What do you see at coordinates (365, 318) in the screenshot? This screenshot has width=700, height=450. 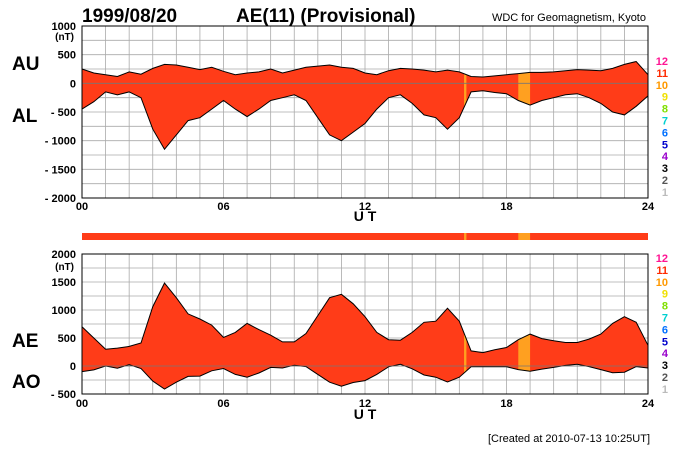 I see `series-line-ae` at bounding box center [365, 318].